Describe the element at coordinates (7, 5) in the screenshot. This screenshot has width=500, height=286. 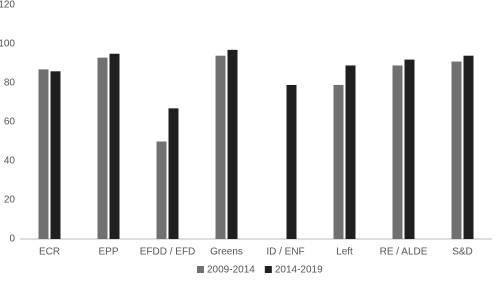
I see `y-tick-label: 120` at that location.